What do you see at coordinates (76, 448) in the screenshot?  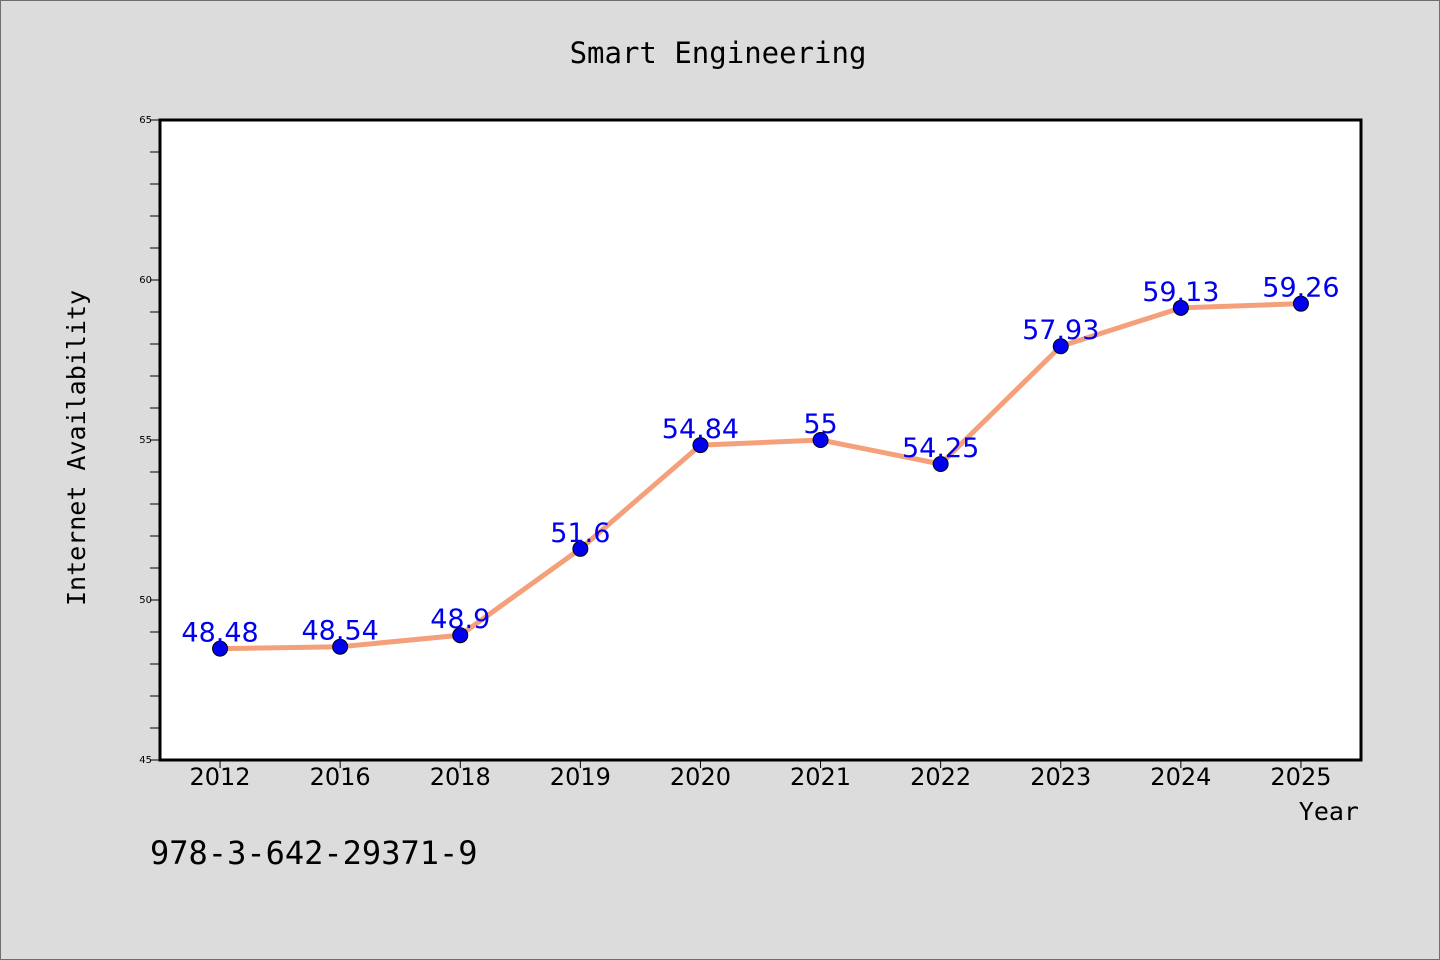 I see `y-axis-label: Internet Availability` at bounding box center [76, 448].